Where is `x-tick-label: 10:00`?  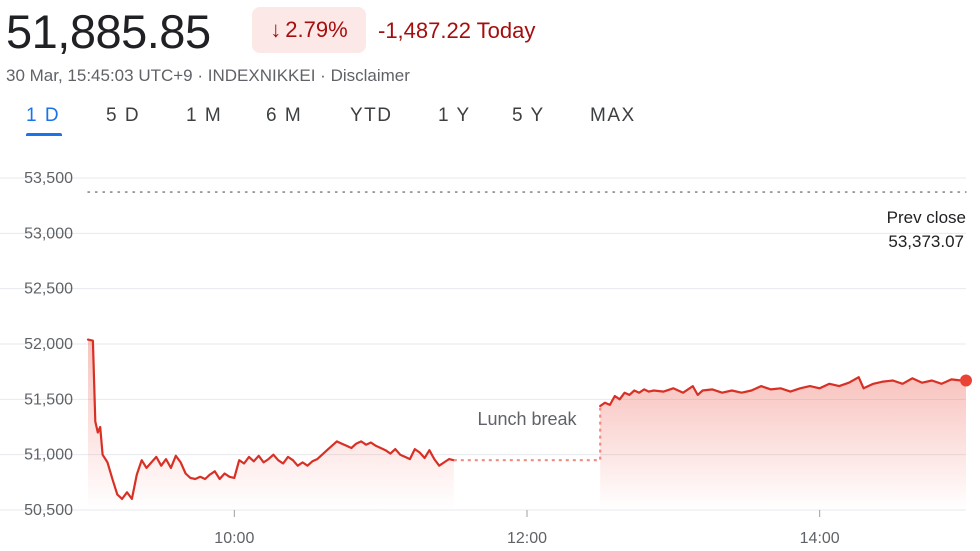 x-tick-label: 10:00 is located at coordinates (234, 538).